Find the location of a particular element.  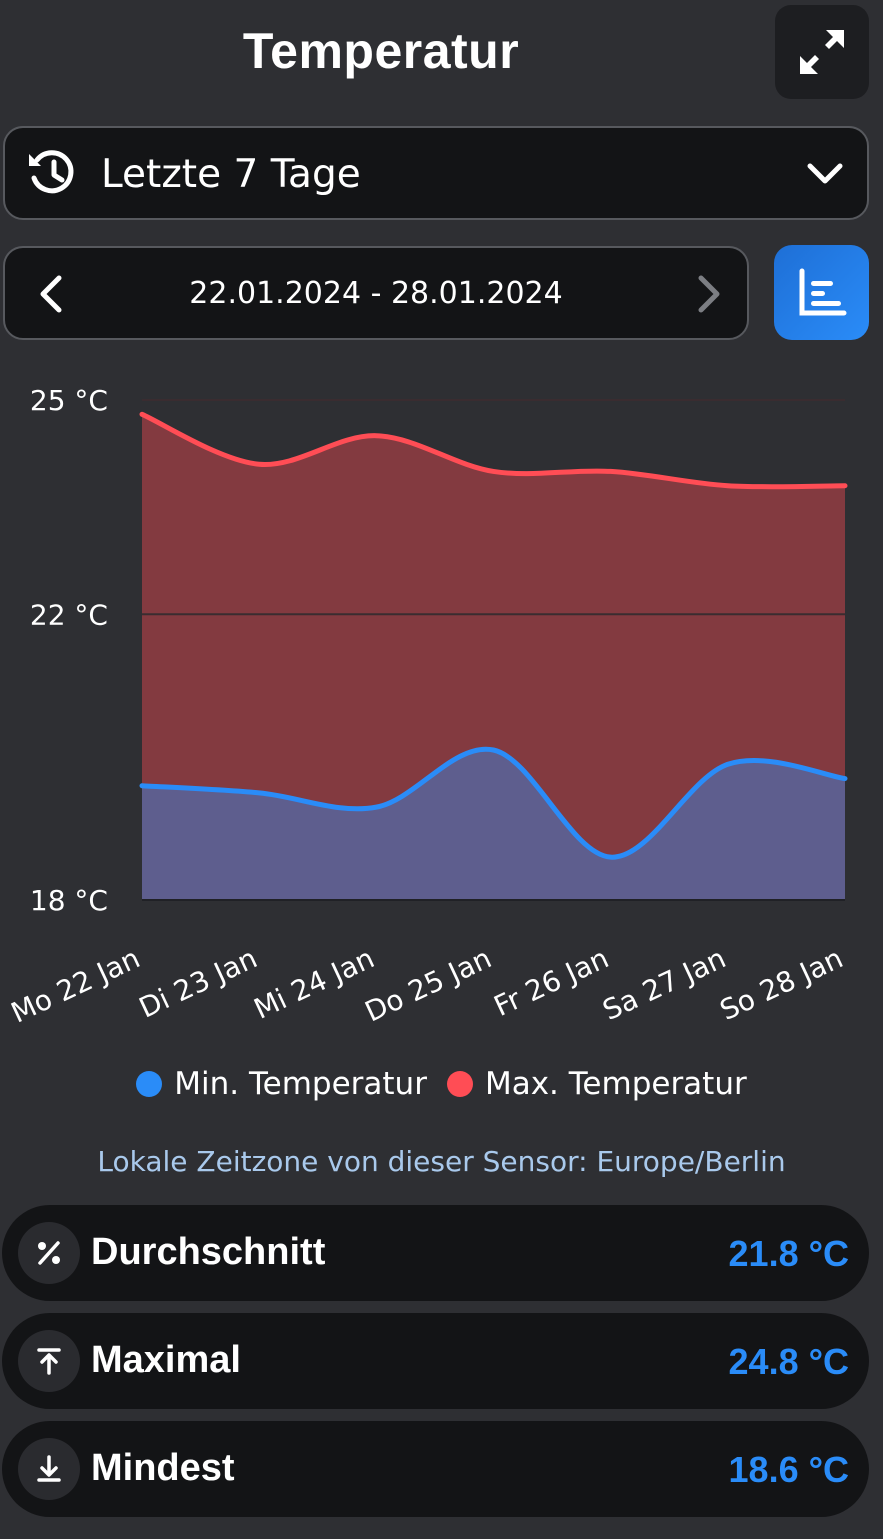

stat-label: Durchschnitt is located at coordinates (208, 1252).